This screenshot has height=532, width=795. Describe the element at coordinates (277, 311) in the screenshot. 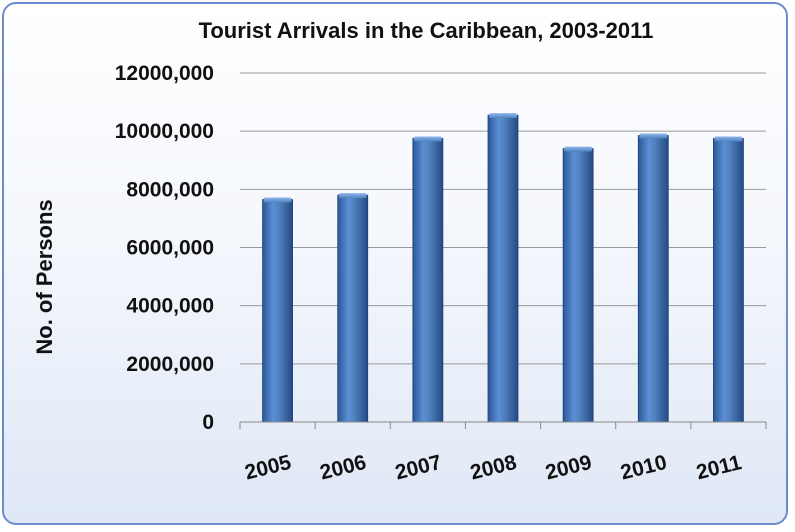

I see `bar-2005` at that location.